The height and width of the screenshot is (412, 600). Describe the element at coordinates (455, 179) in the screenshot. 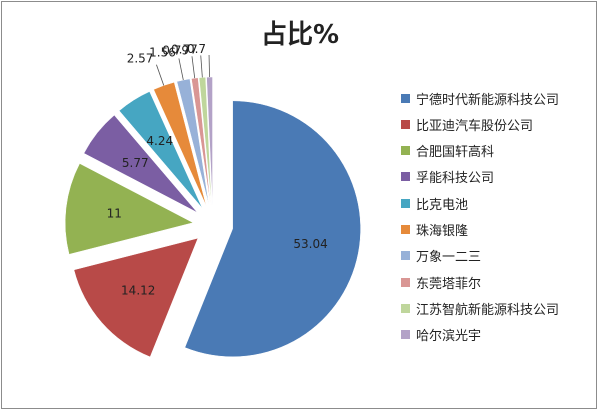

I see `legend-label: 孚能科技公司` at that location.